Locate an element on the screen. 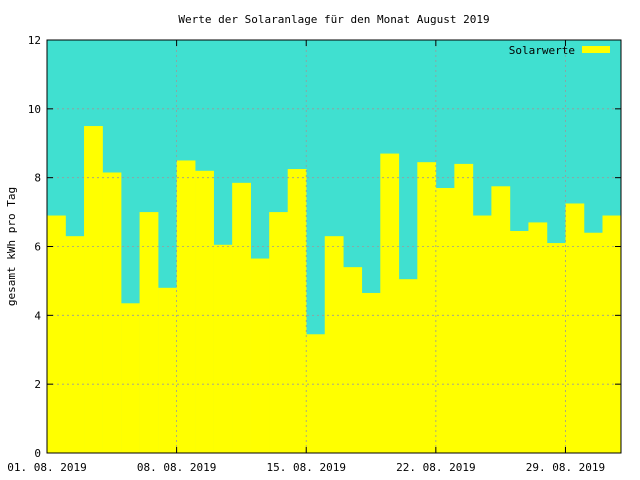  y-tick-label: 6 is located at coordinates (37, 247).